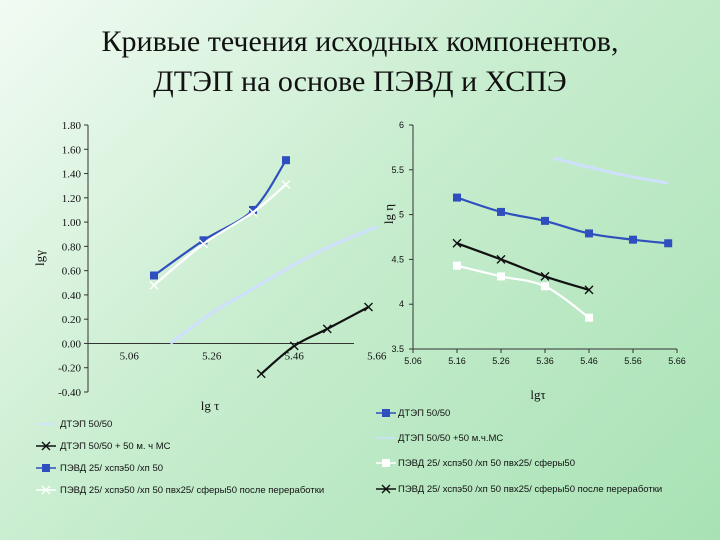 The image size is (720, 540). Describe the element at coordinates (397, 170) in the screenshot. I see `right-y-tick-label: 5.5` at that location.